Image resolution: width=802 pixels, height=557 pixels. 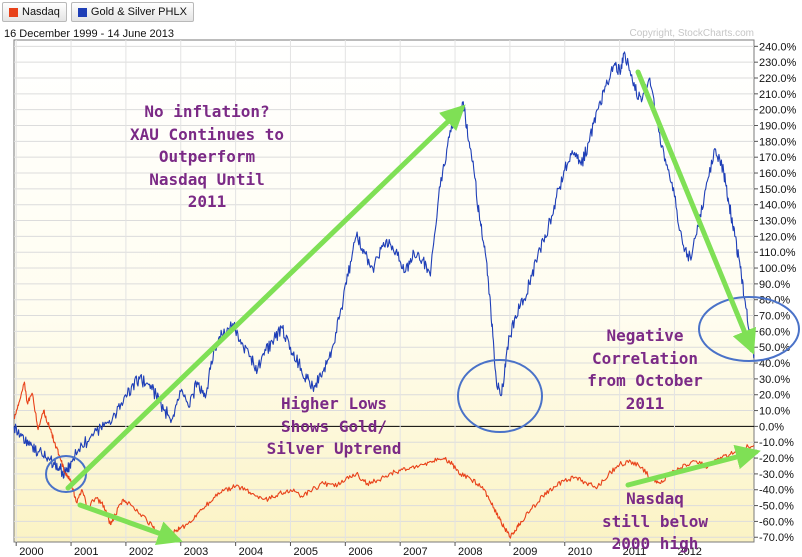 I want to click on legend-item-nasdaq: Nasdaq, so click(x=34, y=12).